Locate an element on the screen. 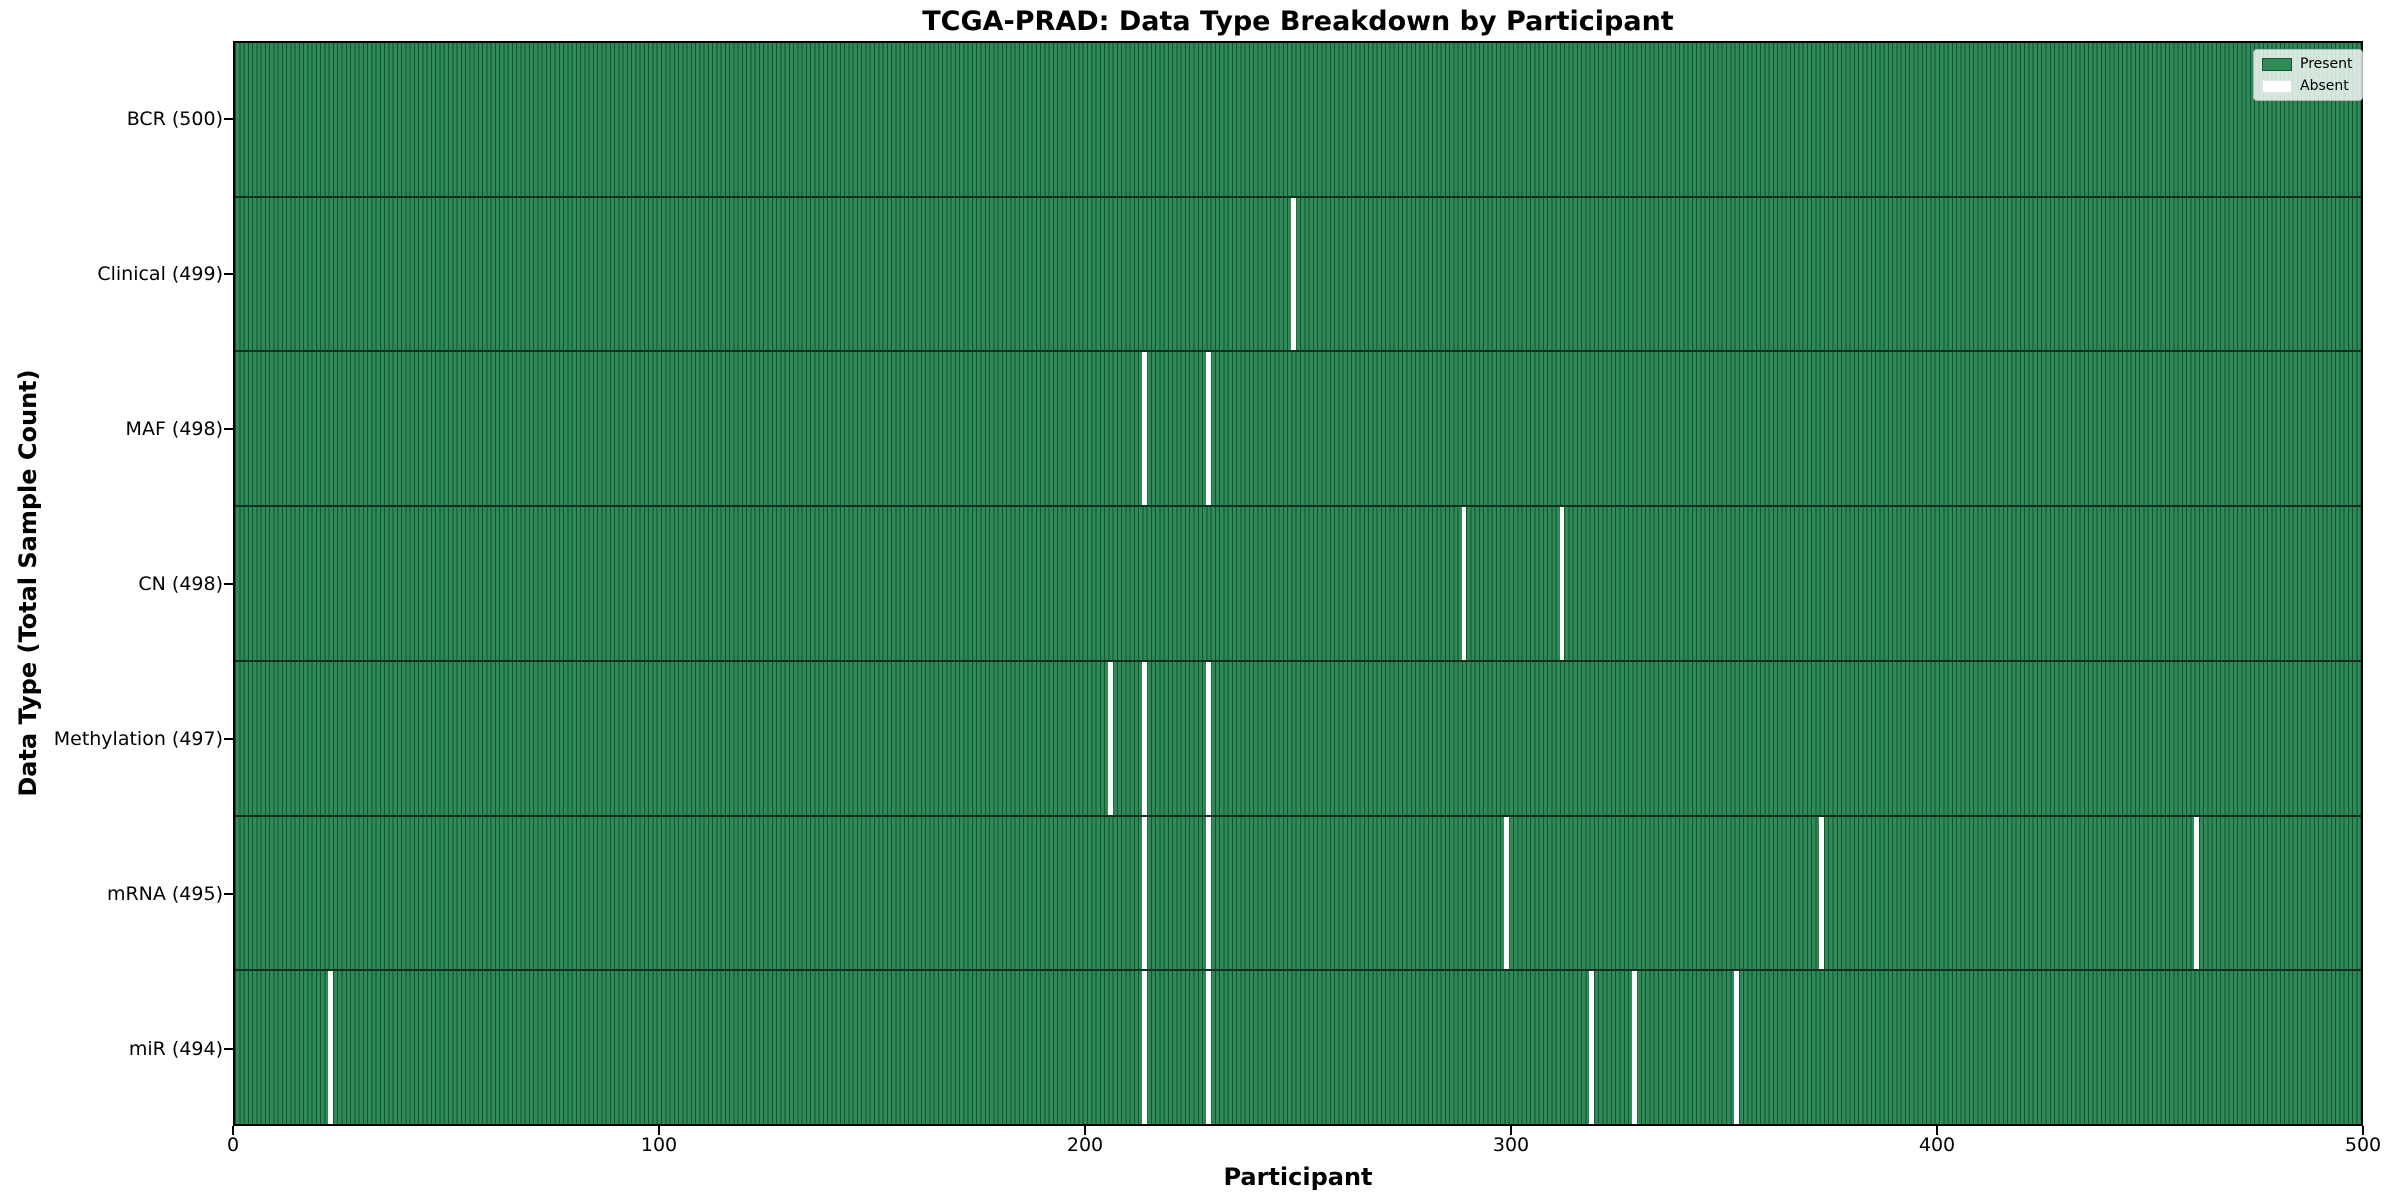 This screenshot has width=2400, height=1200. y-tick-label: Methylation (497) is located at coordinates (138, 738).